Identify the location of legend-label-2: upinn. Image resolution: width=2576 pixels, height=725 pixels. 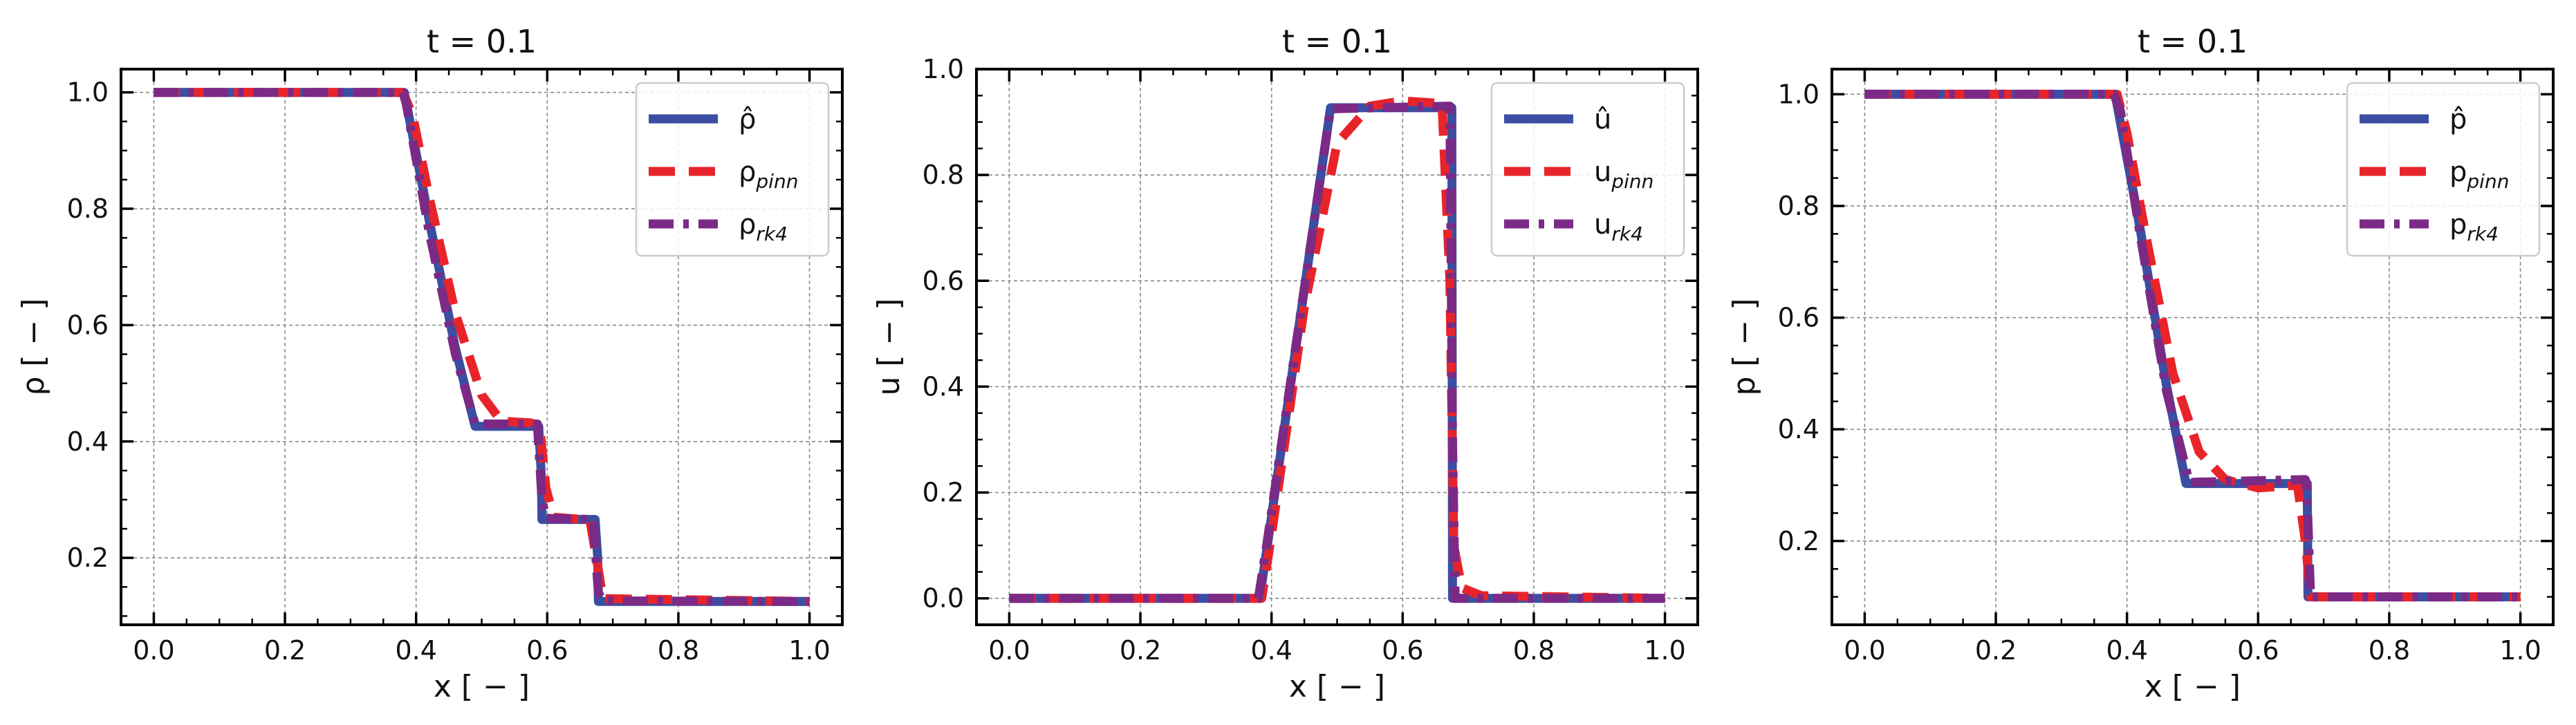
(1624, 174).